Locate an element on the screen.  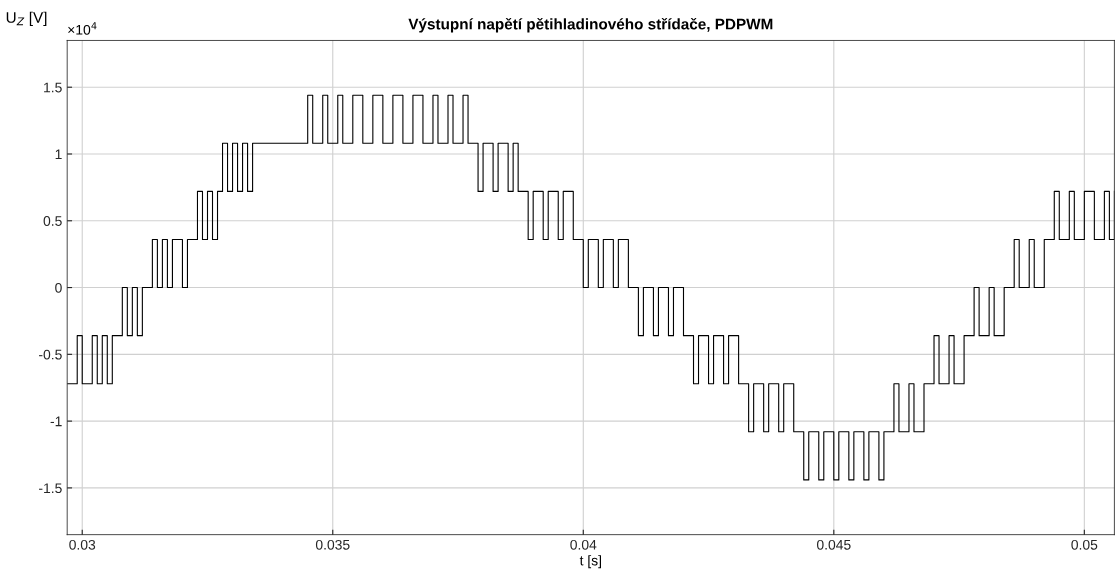
y-tick-label: 1.5 is located at coordinates (53, 87).